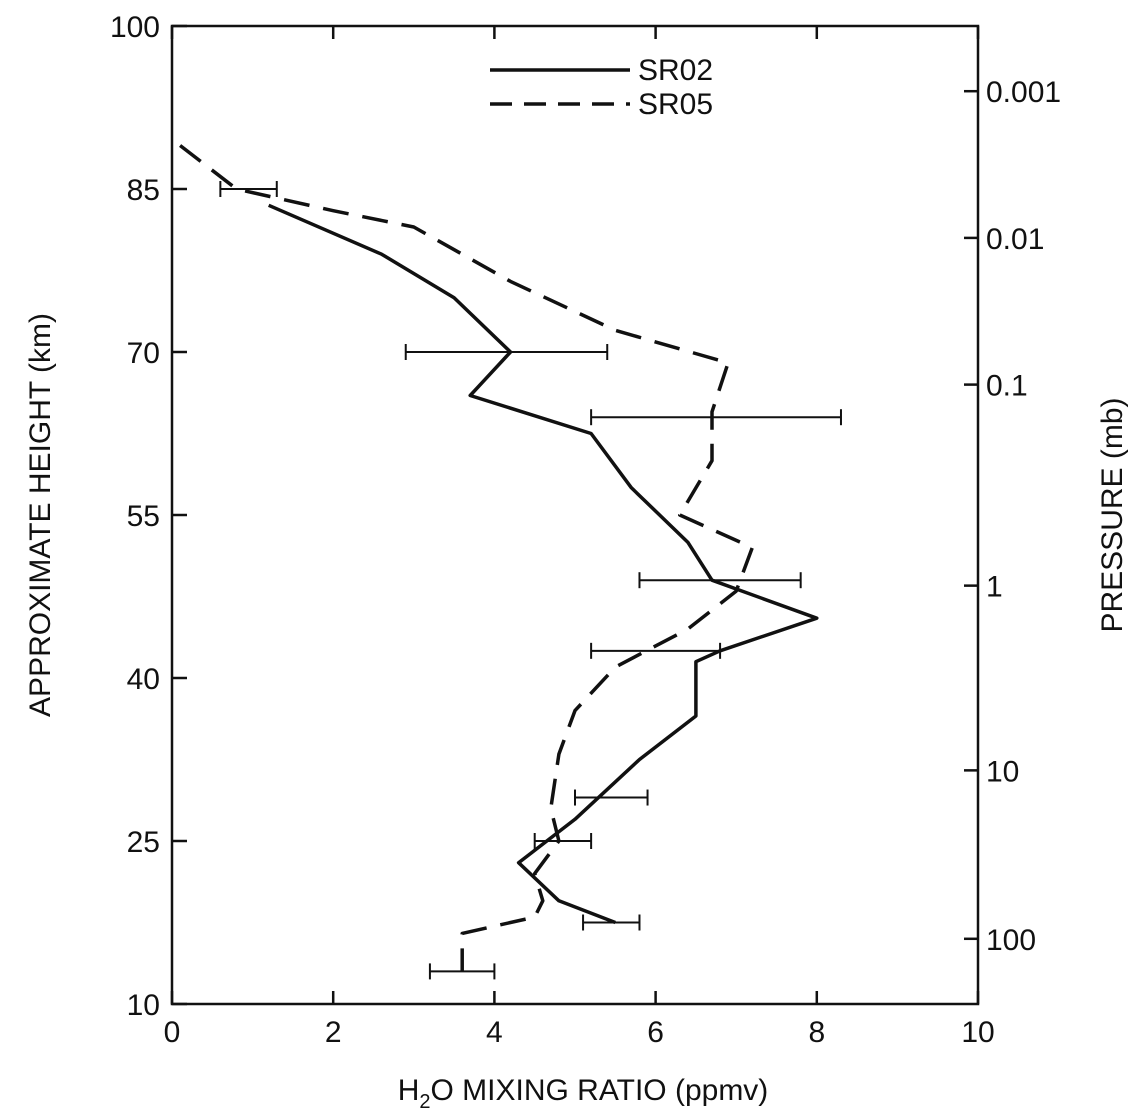 The width and height of the screenshot is (1132, 1120). I want to click on y-tick-label: 100, so click(135, 27).